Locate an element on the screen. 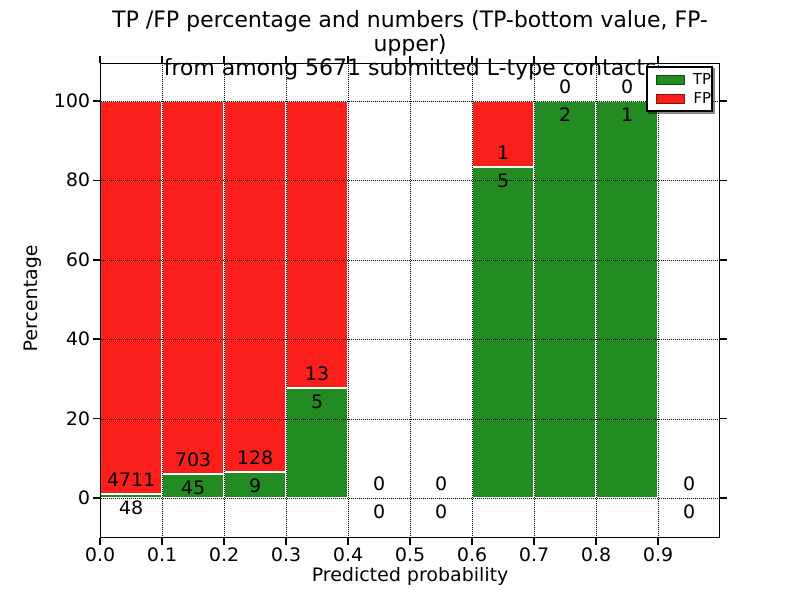 Image resolution: width=800 pixels, height=600 pixels. x-tick-label: 0.1 is located at coordinates (162, 555).